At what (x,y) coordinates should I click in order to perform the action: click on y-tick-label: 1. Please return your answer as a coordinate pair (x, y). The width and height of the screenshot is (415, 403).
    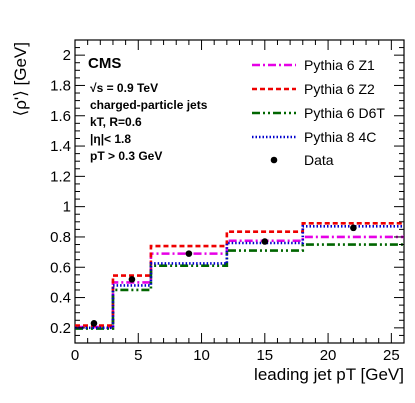
    Looking at the image, I should click on (67, 207).